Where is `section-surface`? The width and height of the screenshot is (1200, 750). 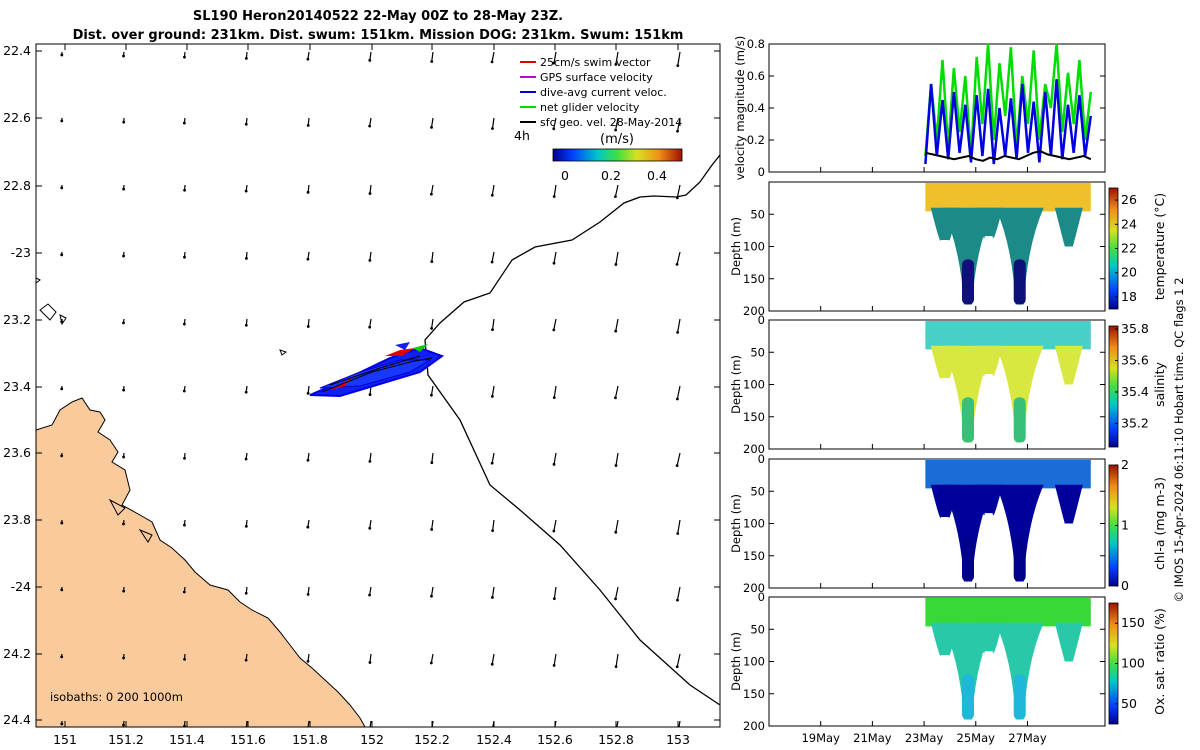
section-surface is located at coordinates (1008, 197).